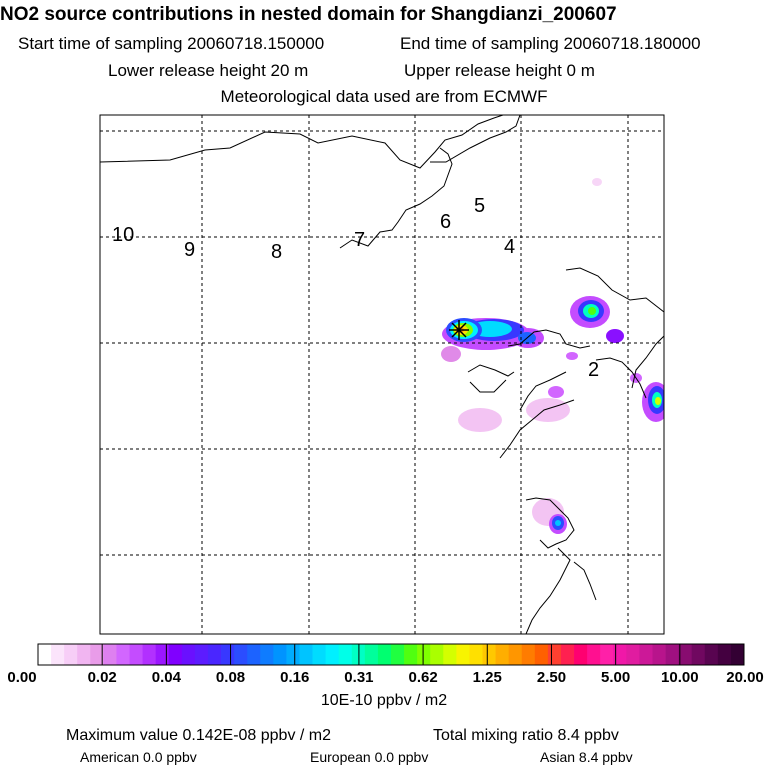 This screenshot has width=768, height=768. Describe the element at coordinates (616, 677) in the screenshot. I see `colorbar-tick-label: 5.00` at that location.